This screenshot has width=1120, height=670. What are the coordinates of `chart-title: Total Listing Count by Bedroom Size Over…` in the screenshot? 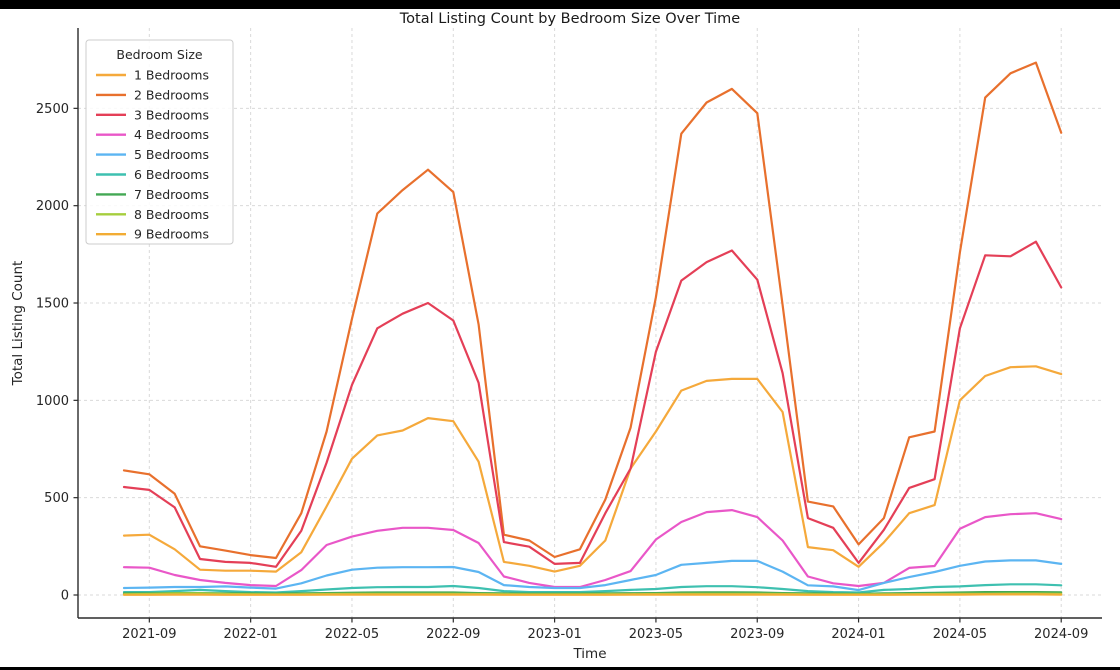 It's located at (570, 19).